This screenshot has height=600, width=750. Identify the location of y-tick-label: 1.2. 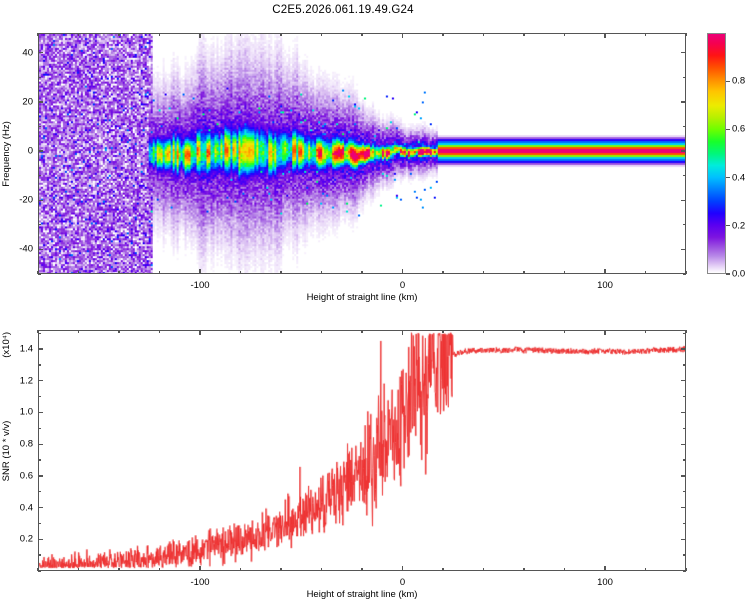
(26, 381).